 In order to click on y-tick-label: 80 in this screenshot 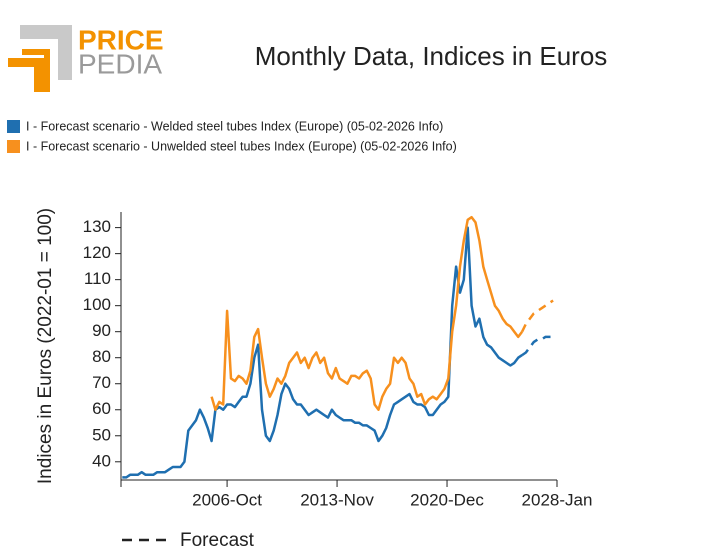, I will do `click(101, 356)`.